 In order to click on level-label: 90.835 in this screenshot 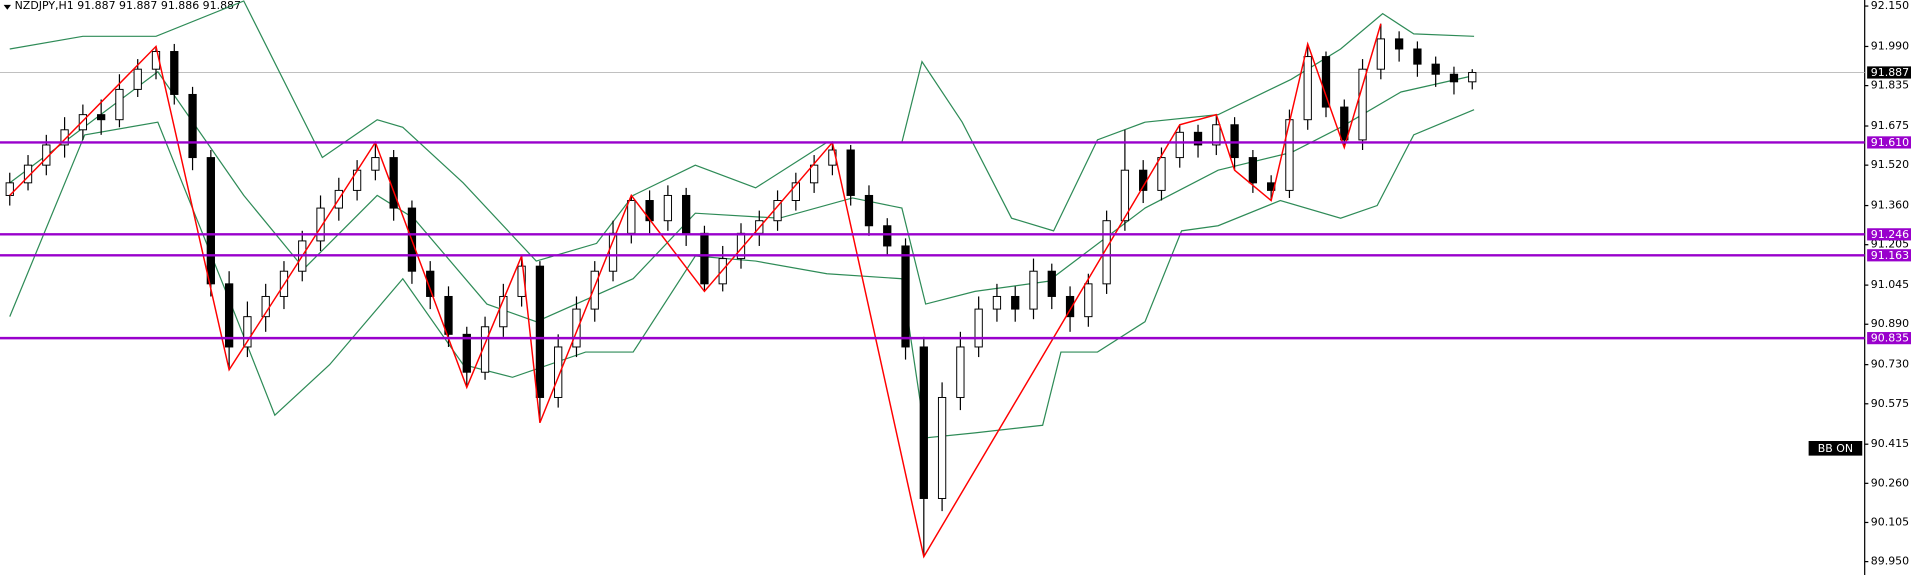, I will do `click(1890, 338)`.